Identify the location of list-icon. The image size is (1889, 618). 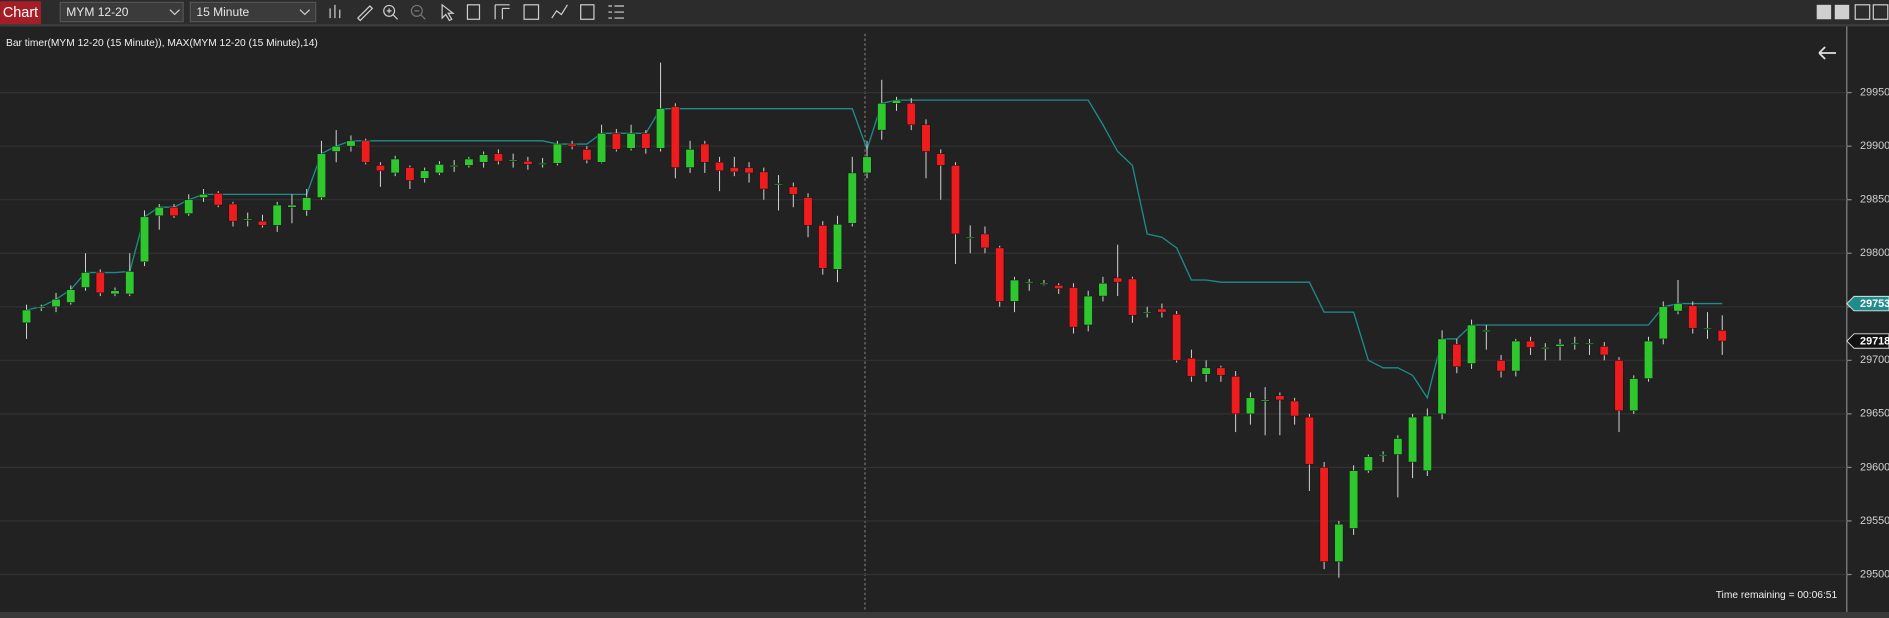
(616, 12).